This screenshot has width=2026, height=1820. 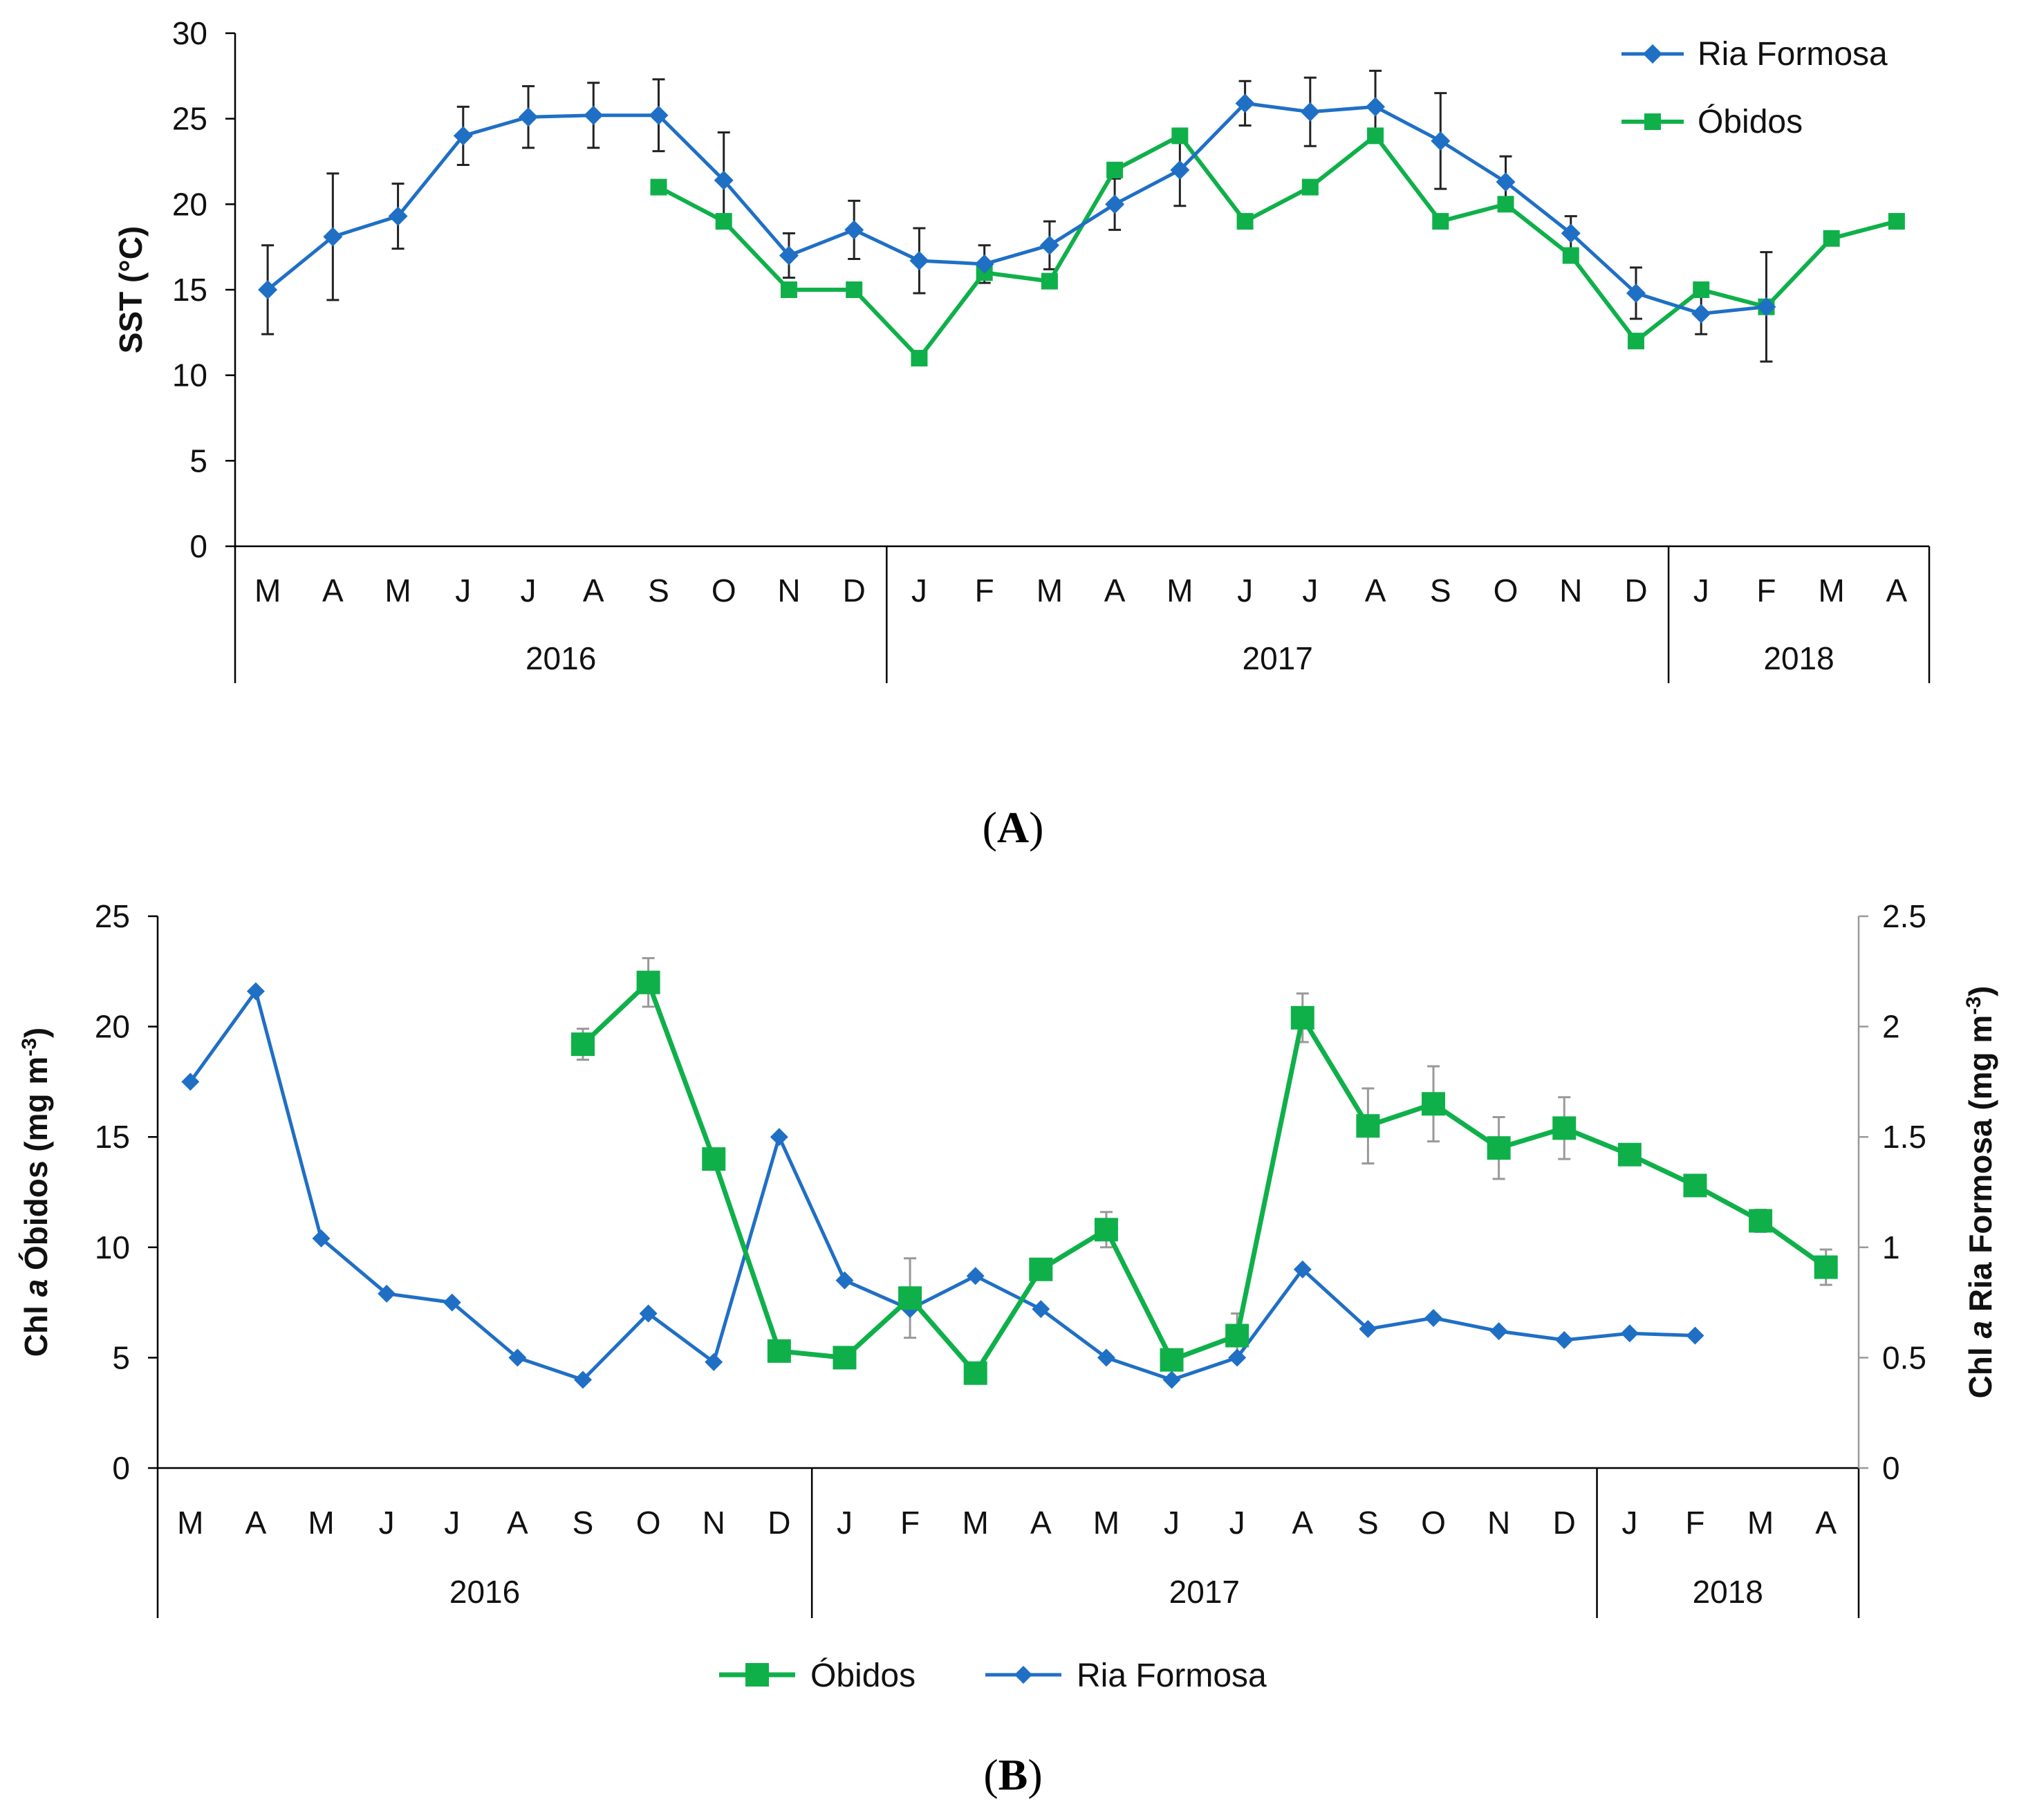 I want to click on y-right-tick-label: 1, so click(x=1891, y=1247).